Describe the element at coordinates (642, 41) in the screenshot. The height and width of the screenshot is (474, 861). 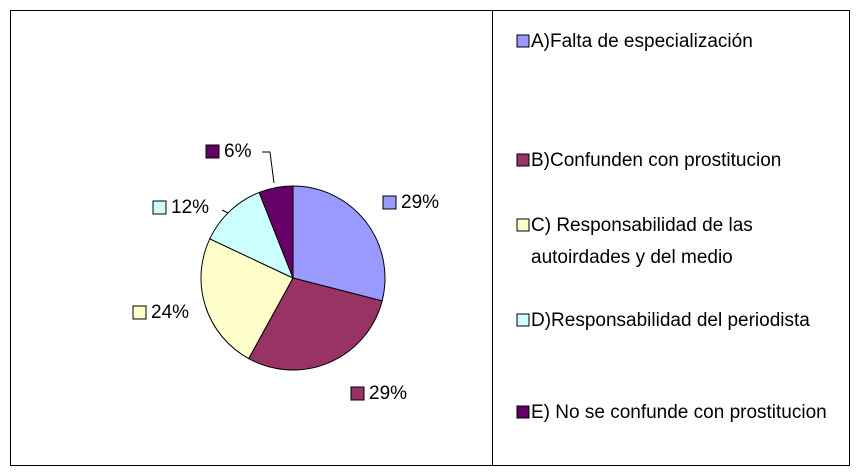
I see `legend-label: A)Falta de especialización` at that location.